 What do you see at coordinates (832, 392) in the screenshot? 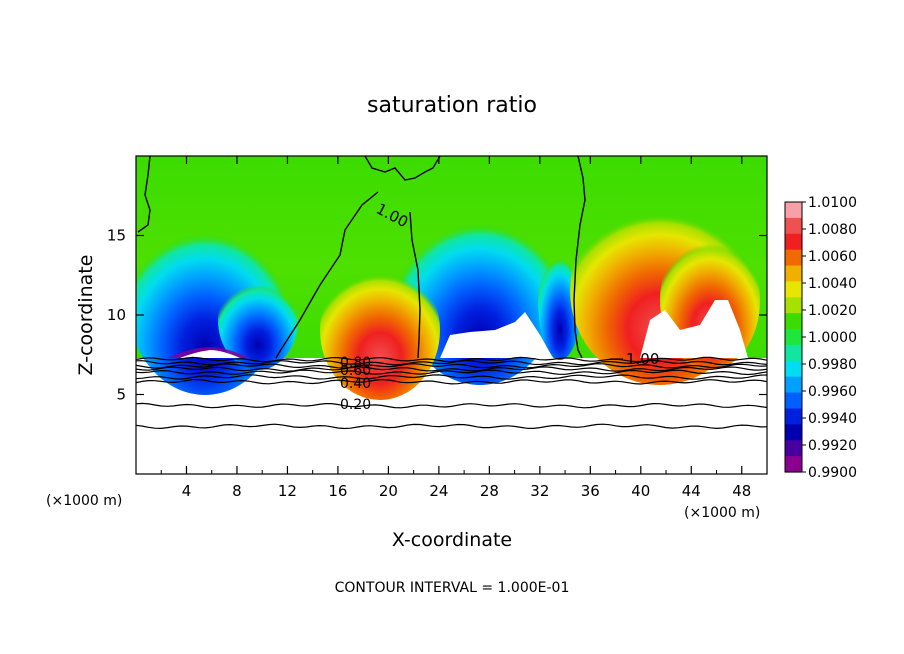
I see `colorbar-label: 0.9960` at bounding box center [832, 392].